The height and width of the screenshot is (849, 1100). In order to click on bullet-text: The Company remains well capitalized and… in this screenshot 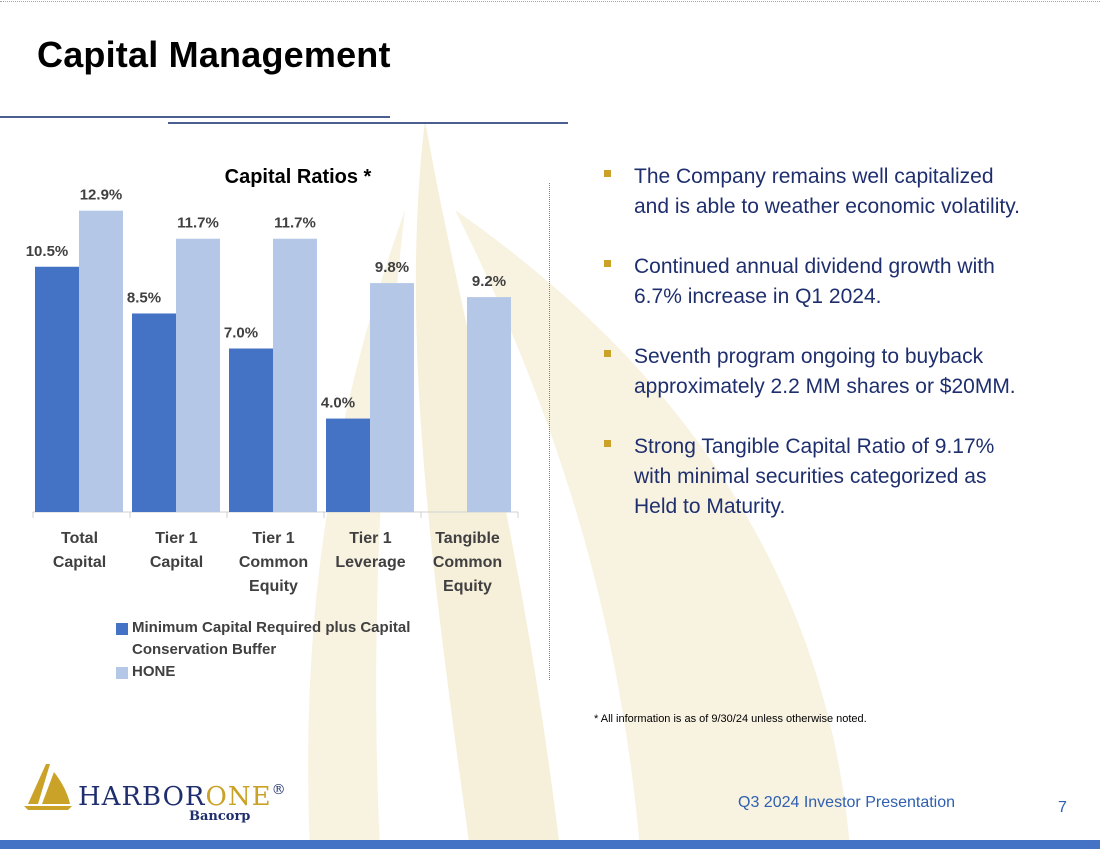, I will do `click(827, 191)`.